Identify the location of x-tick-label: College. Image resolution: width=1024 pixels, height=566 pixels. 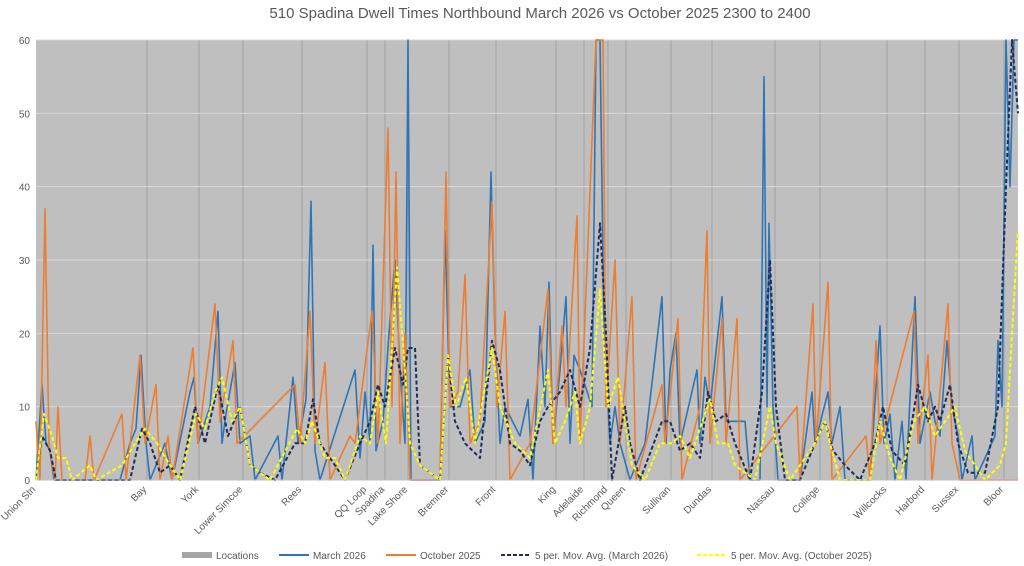
(806, 500).